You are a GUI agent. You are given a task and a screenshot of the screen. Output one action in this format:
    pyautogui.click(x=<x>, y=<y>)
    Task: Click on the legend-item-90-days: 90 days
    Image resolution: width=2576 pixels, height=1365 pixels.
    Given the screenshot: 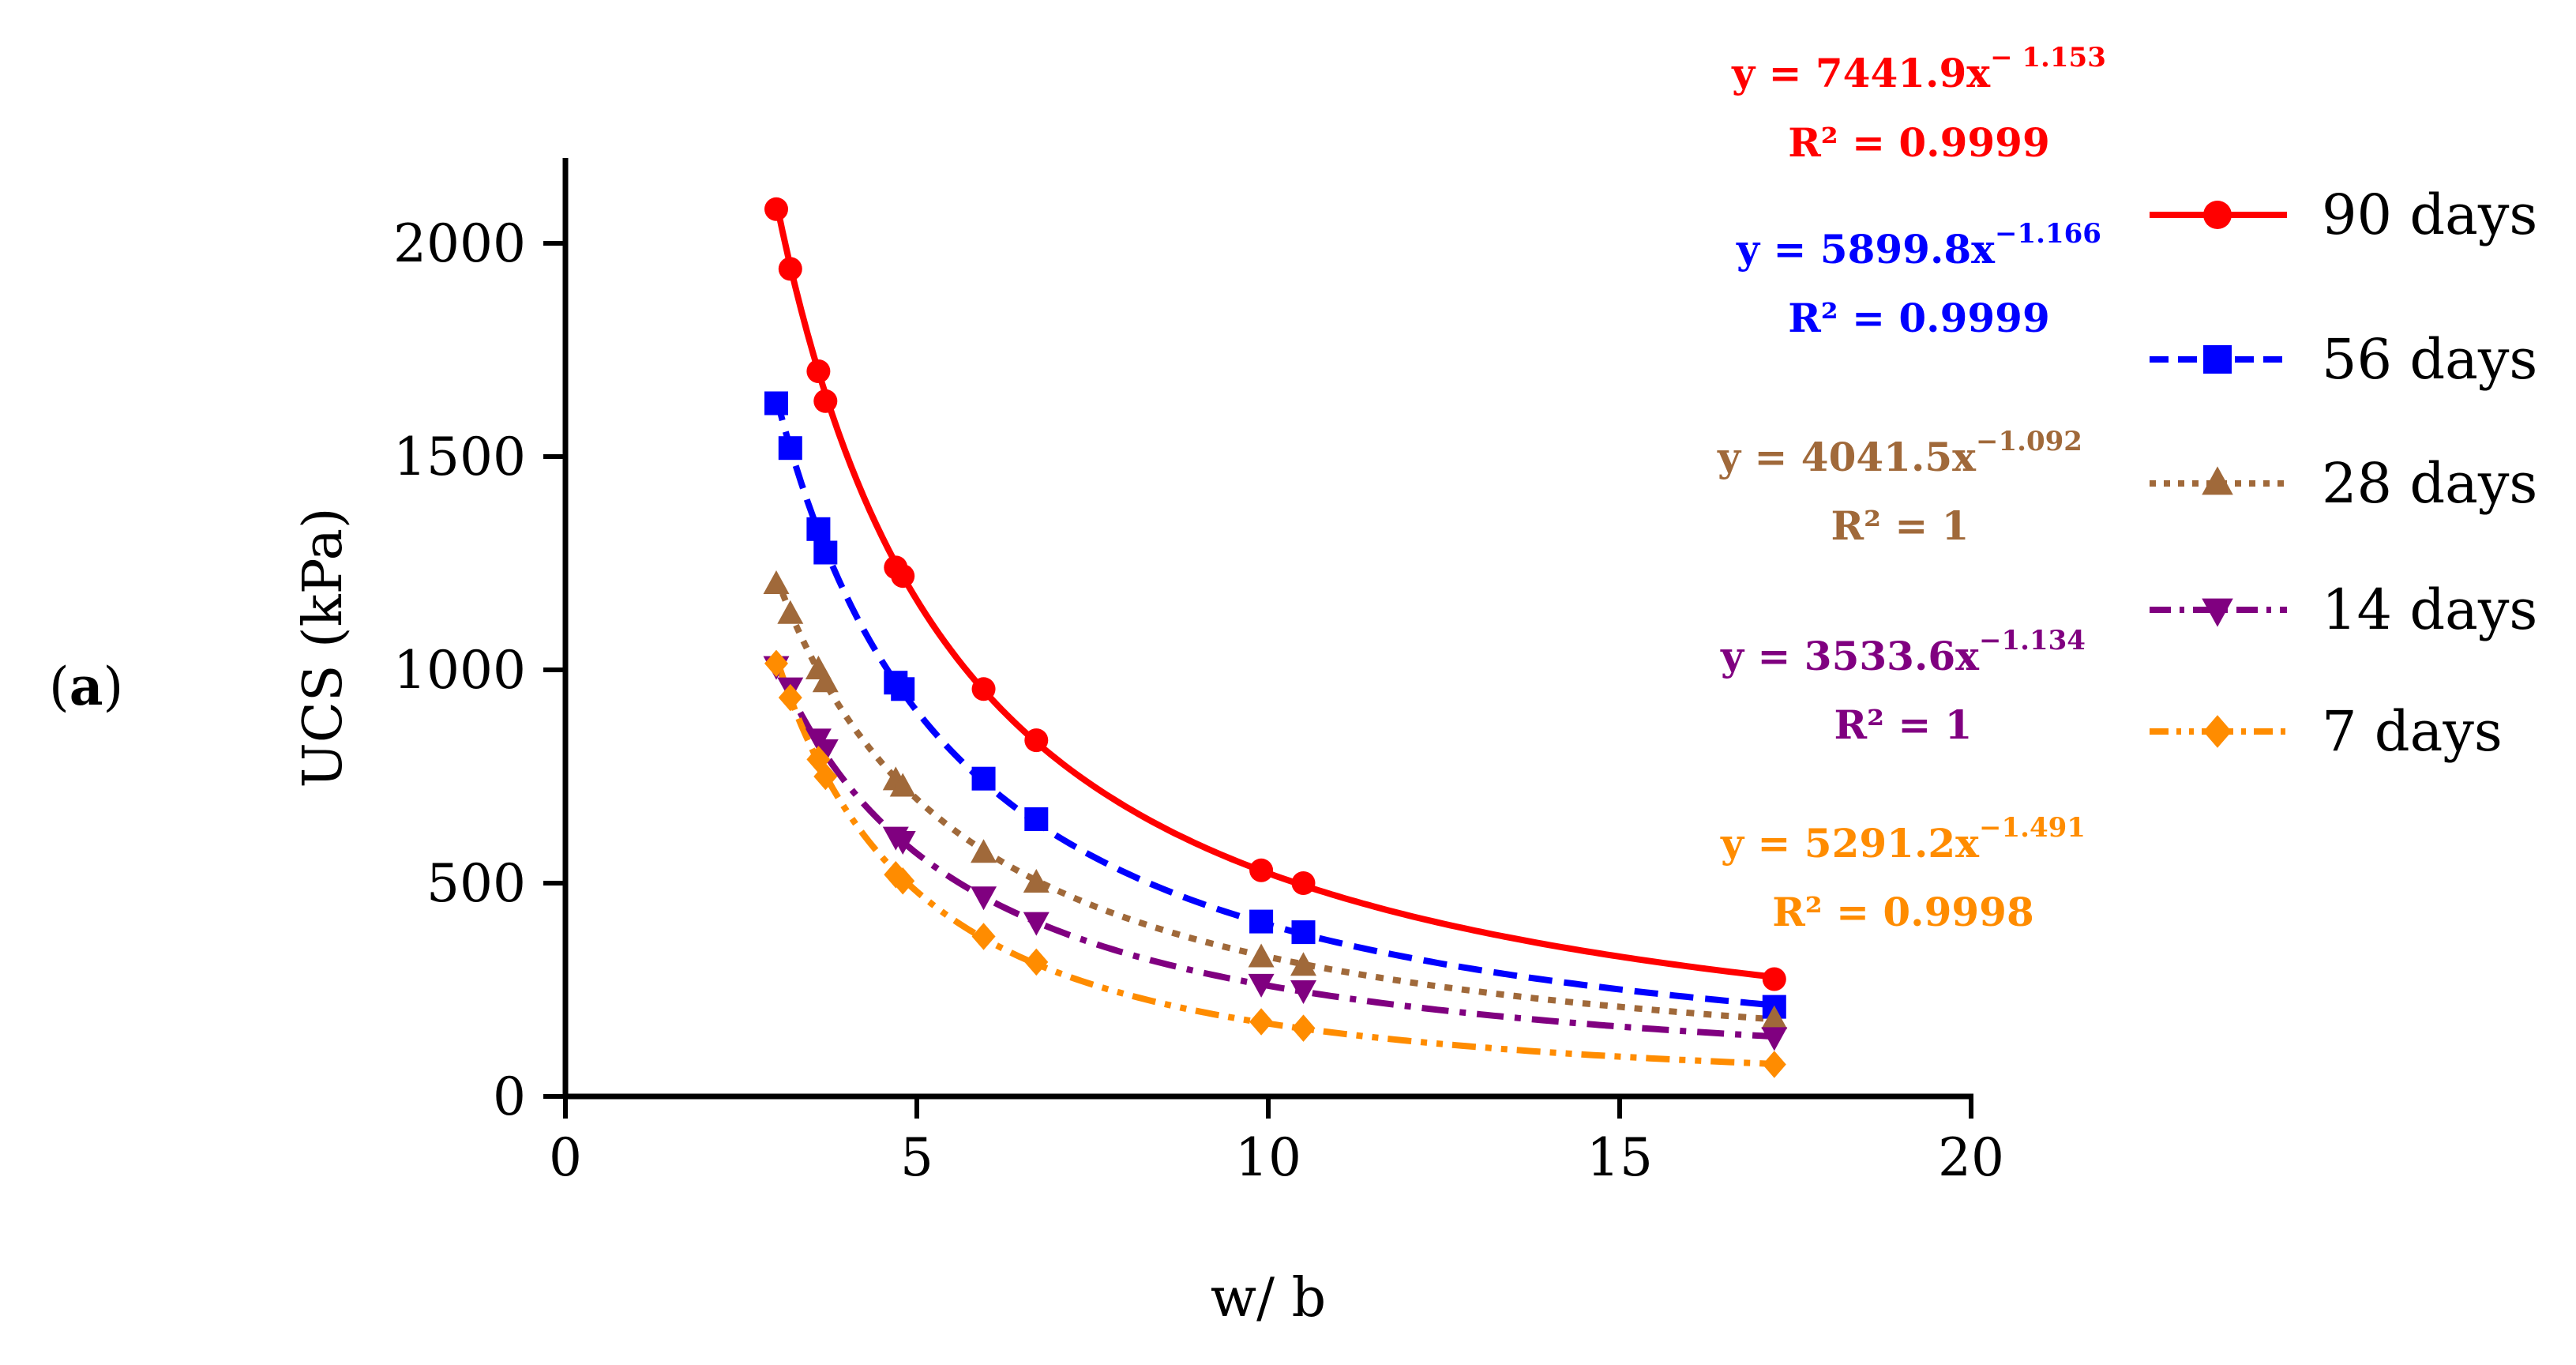 What is the action you would take?
    pyautogui.click(x=2343, y=214)
    